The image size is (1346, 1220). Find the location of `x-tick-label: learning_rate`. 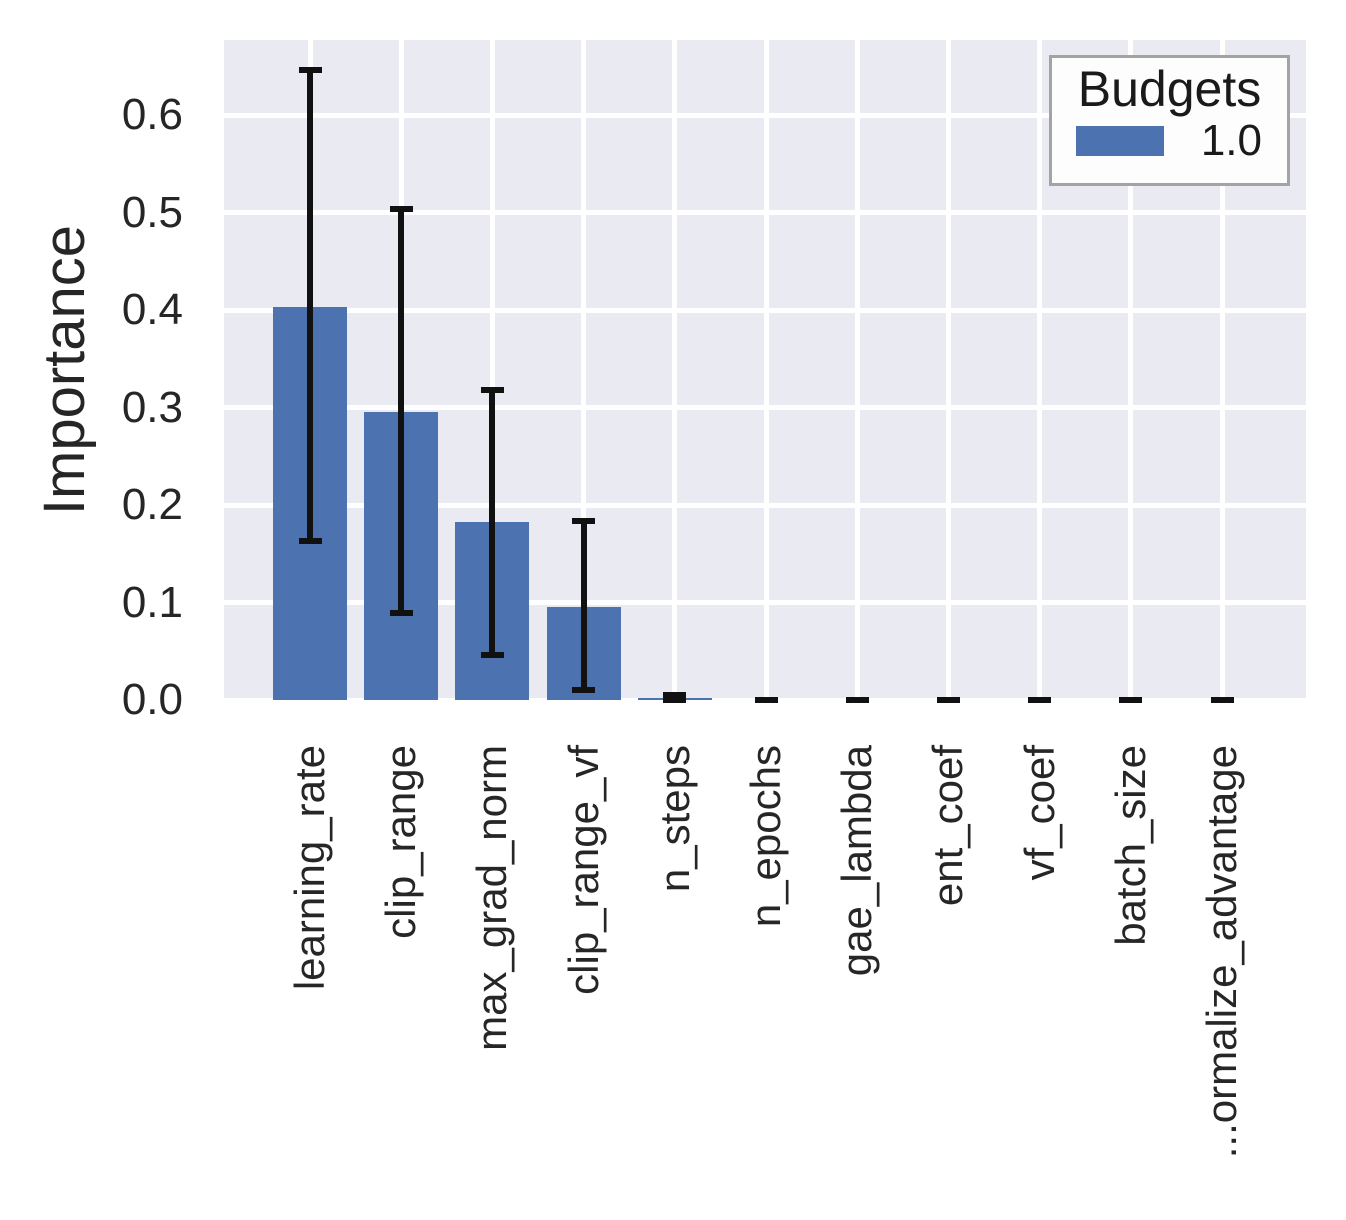

x-tick-label: learning_rate is located at coordinates (309, 868).